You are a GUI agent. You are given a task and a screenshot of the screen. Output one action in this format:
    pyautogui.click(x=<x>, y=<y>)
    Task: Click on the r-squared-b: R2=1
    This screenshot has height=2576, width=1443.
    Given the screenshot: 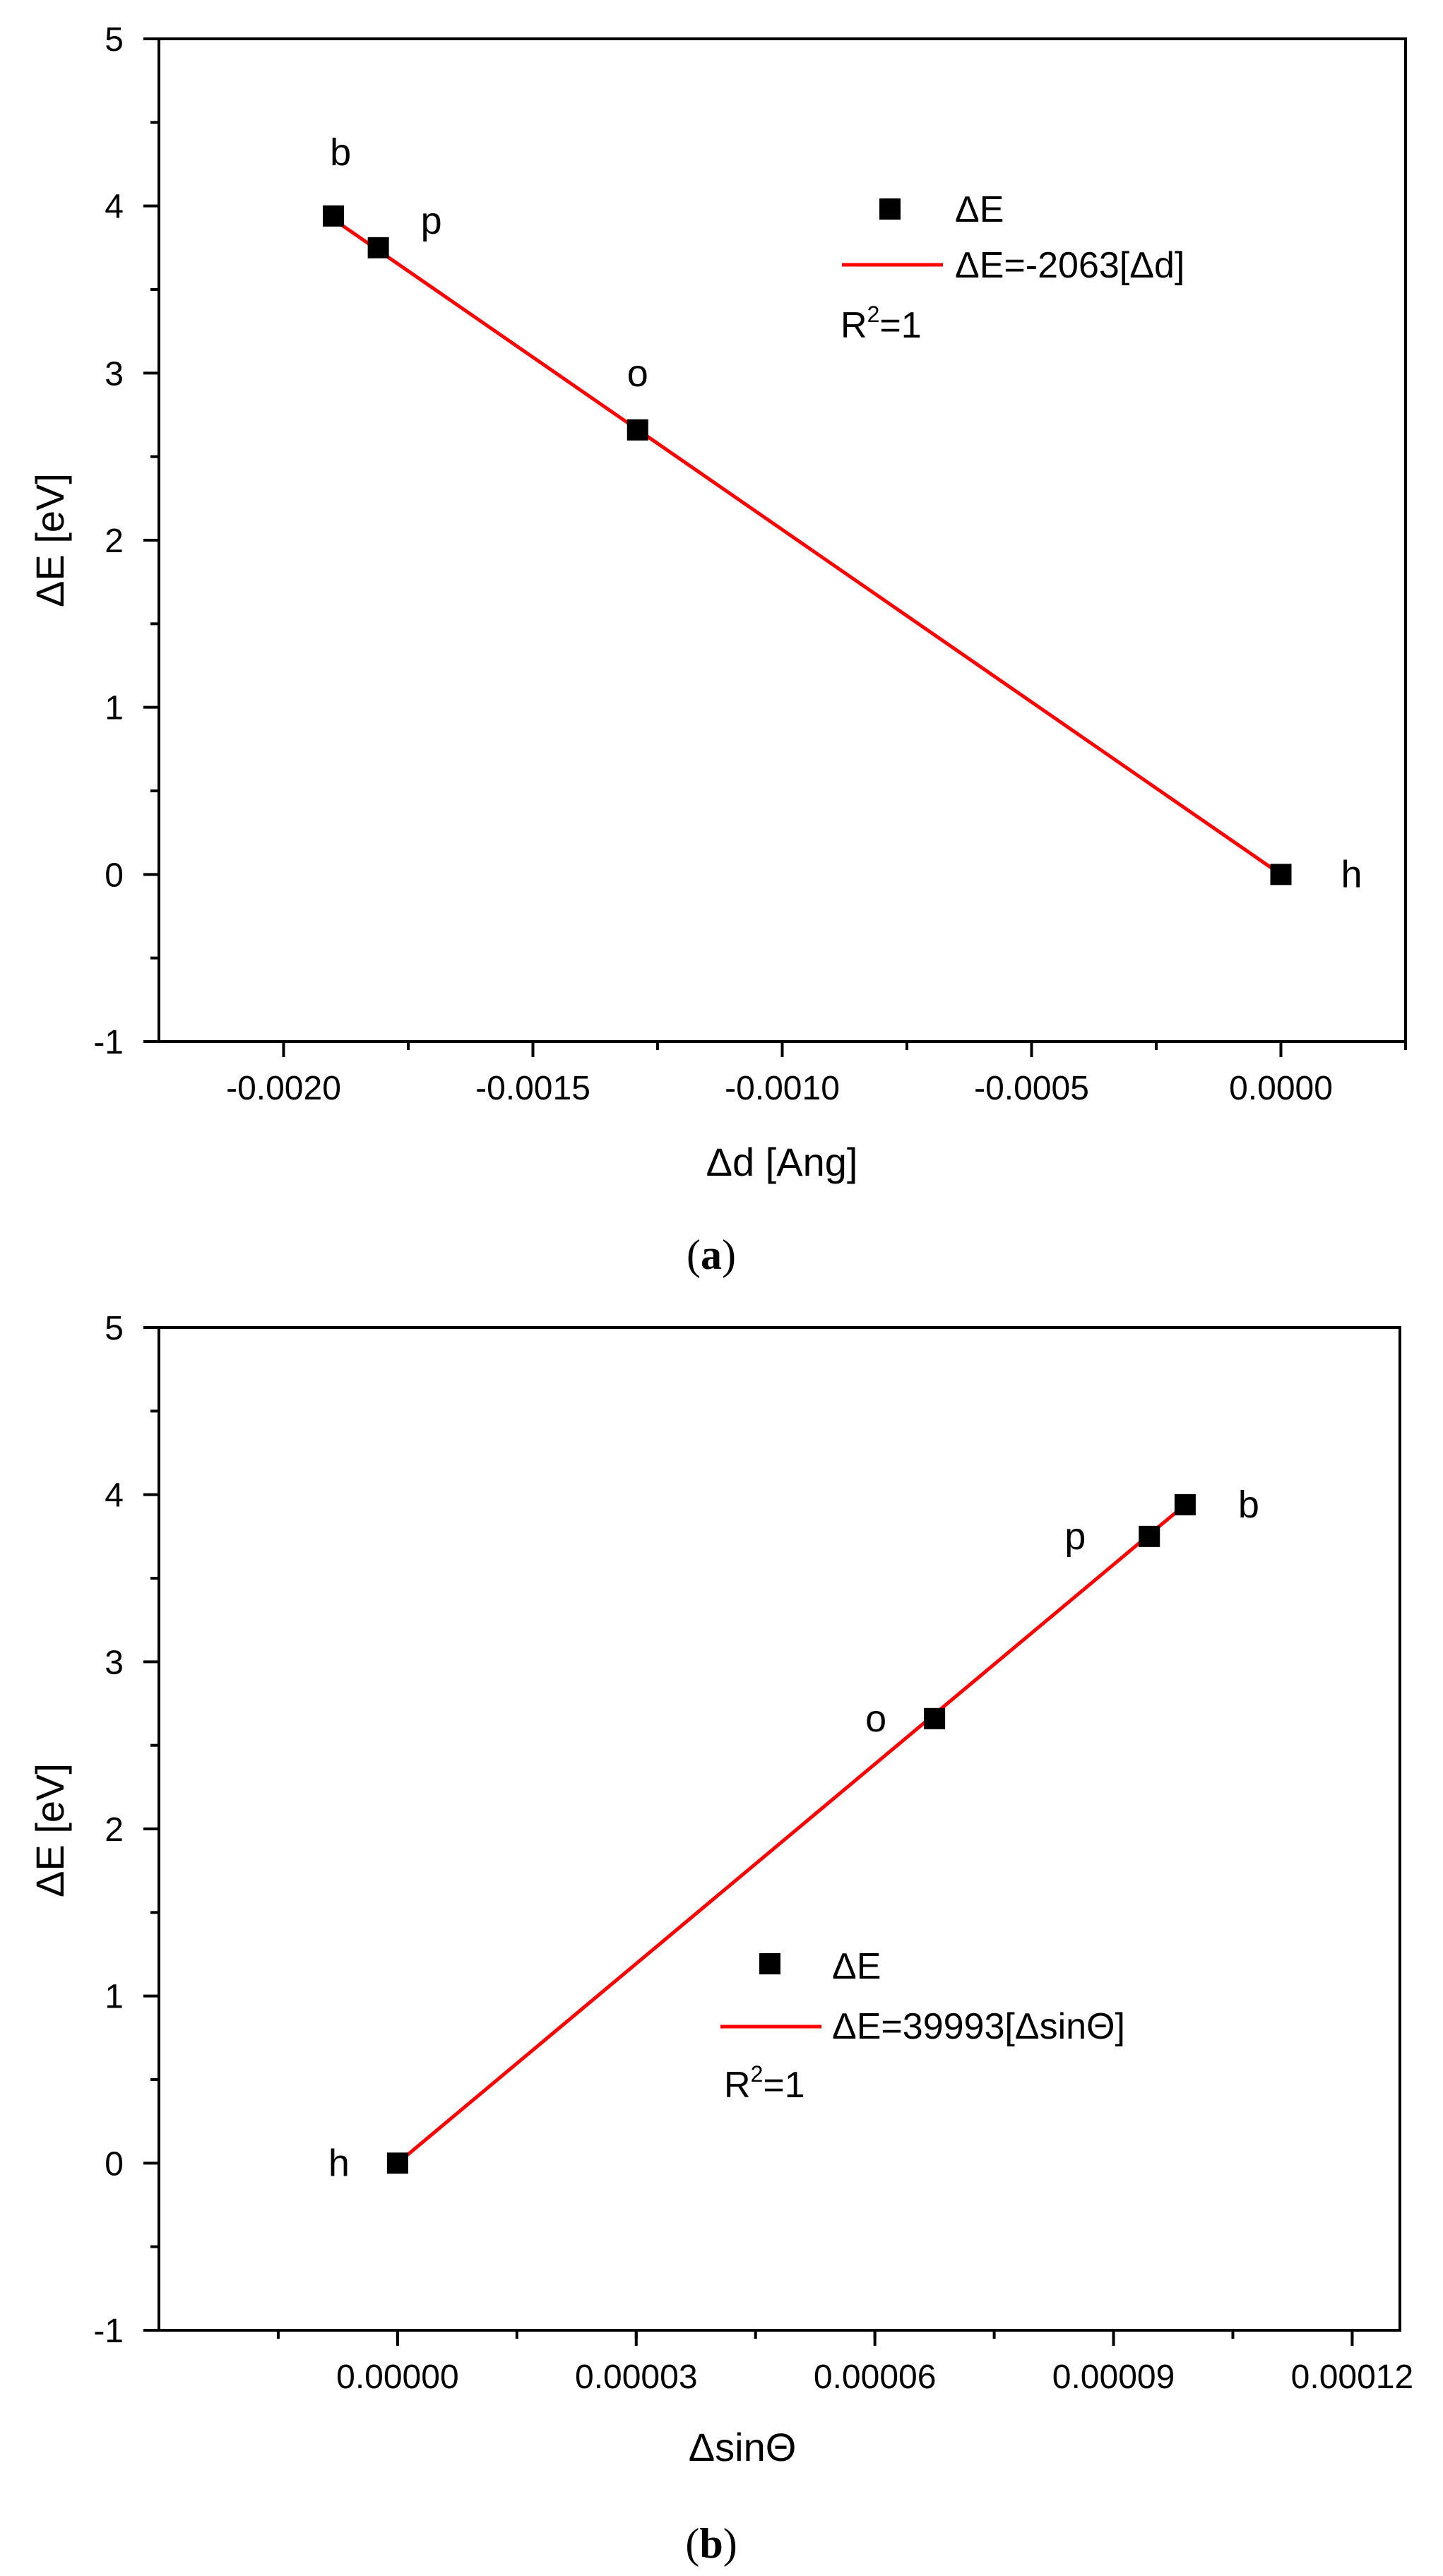 What is the action you would take?
    pyautogui.click(x=764, y=2083)
    